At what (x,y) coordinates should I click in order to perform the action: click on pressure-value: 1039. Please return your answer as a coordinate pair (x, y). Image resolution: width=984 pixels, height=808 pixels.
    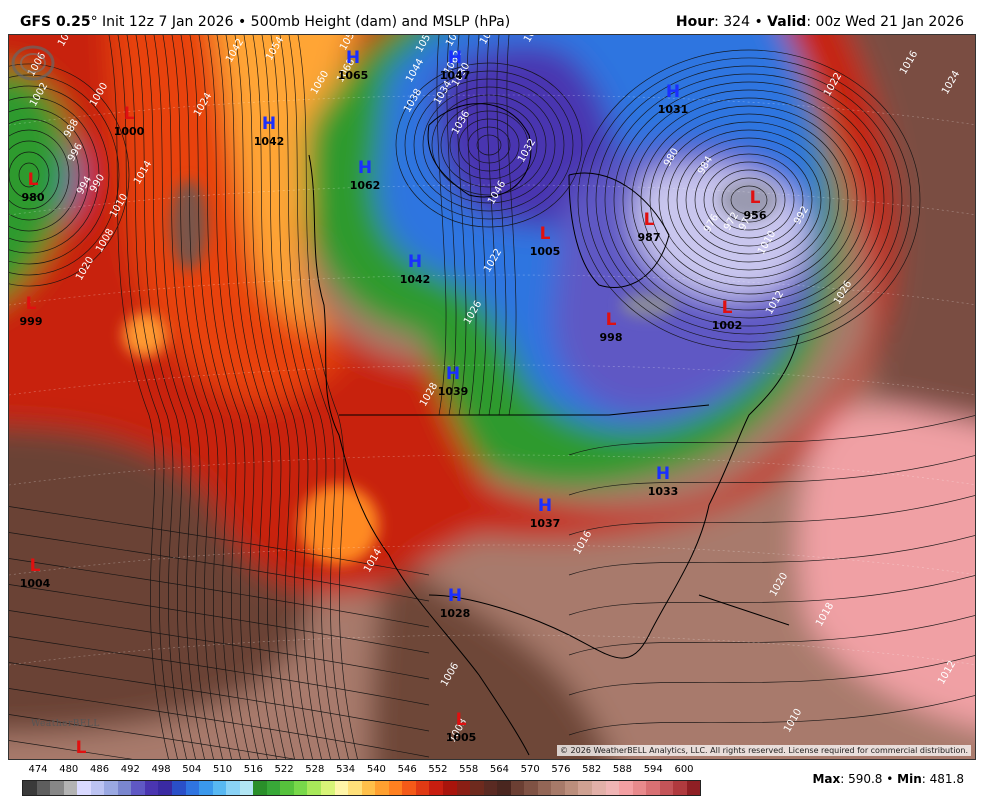
    Looking at the image, I should click on (453, 391).